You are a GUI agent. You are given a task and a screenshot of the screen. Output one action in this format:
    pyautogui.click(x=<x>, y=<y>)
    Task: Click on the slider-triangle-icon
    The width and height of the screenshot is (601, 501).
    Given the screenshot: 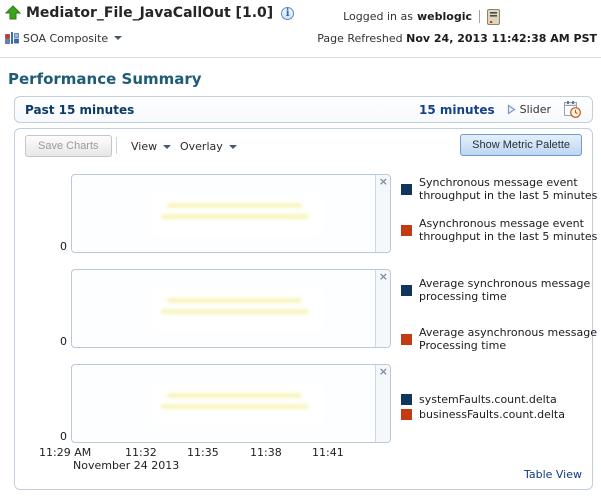 What is the action you would take?
    pyautogui.click(x=511, y=109)
    